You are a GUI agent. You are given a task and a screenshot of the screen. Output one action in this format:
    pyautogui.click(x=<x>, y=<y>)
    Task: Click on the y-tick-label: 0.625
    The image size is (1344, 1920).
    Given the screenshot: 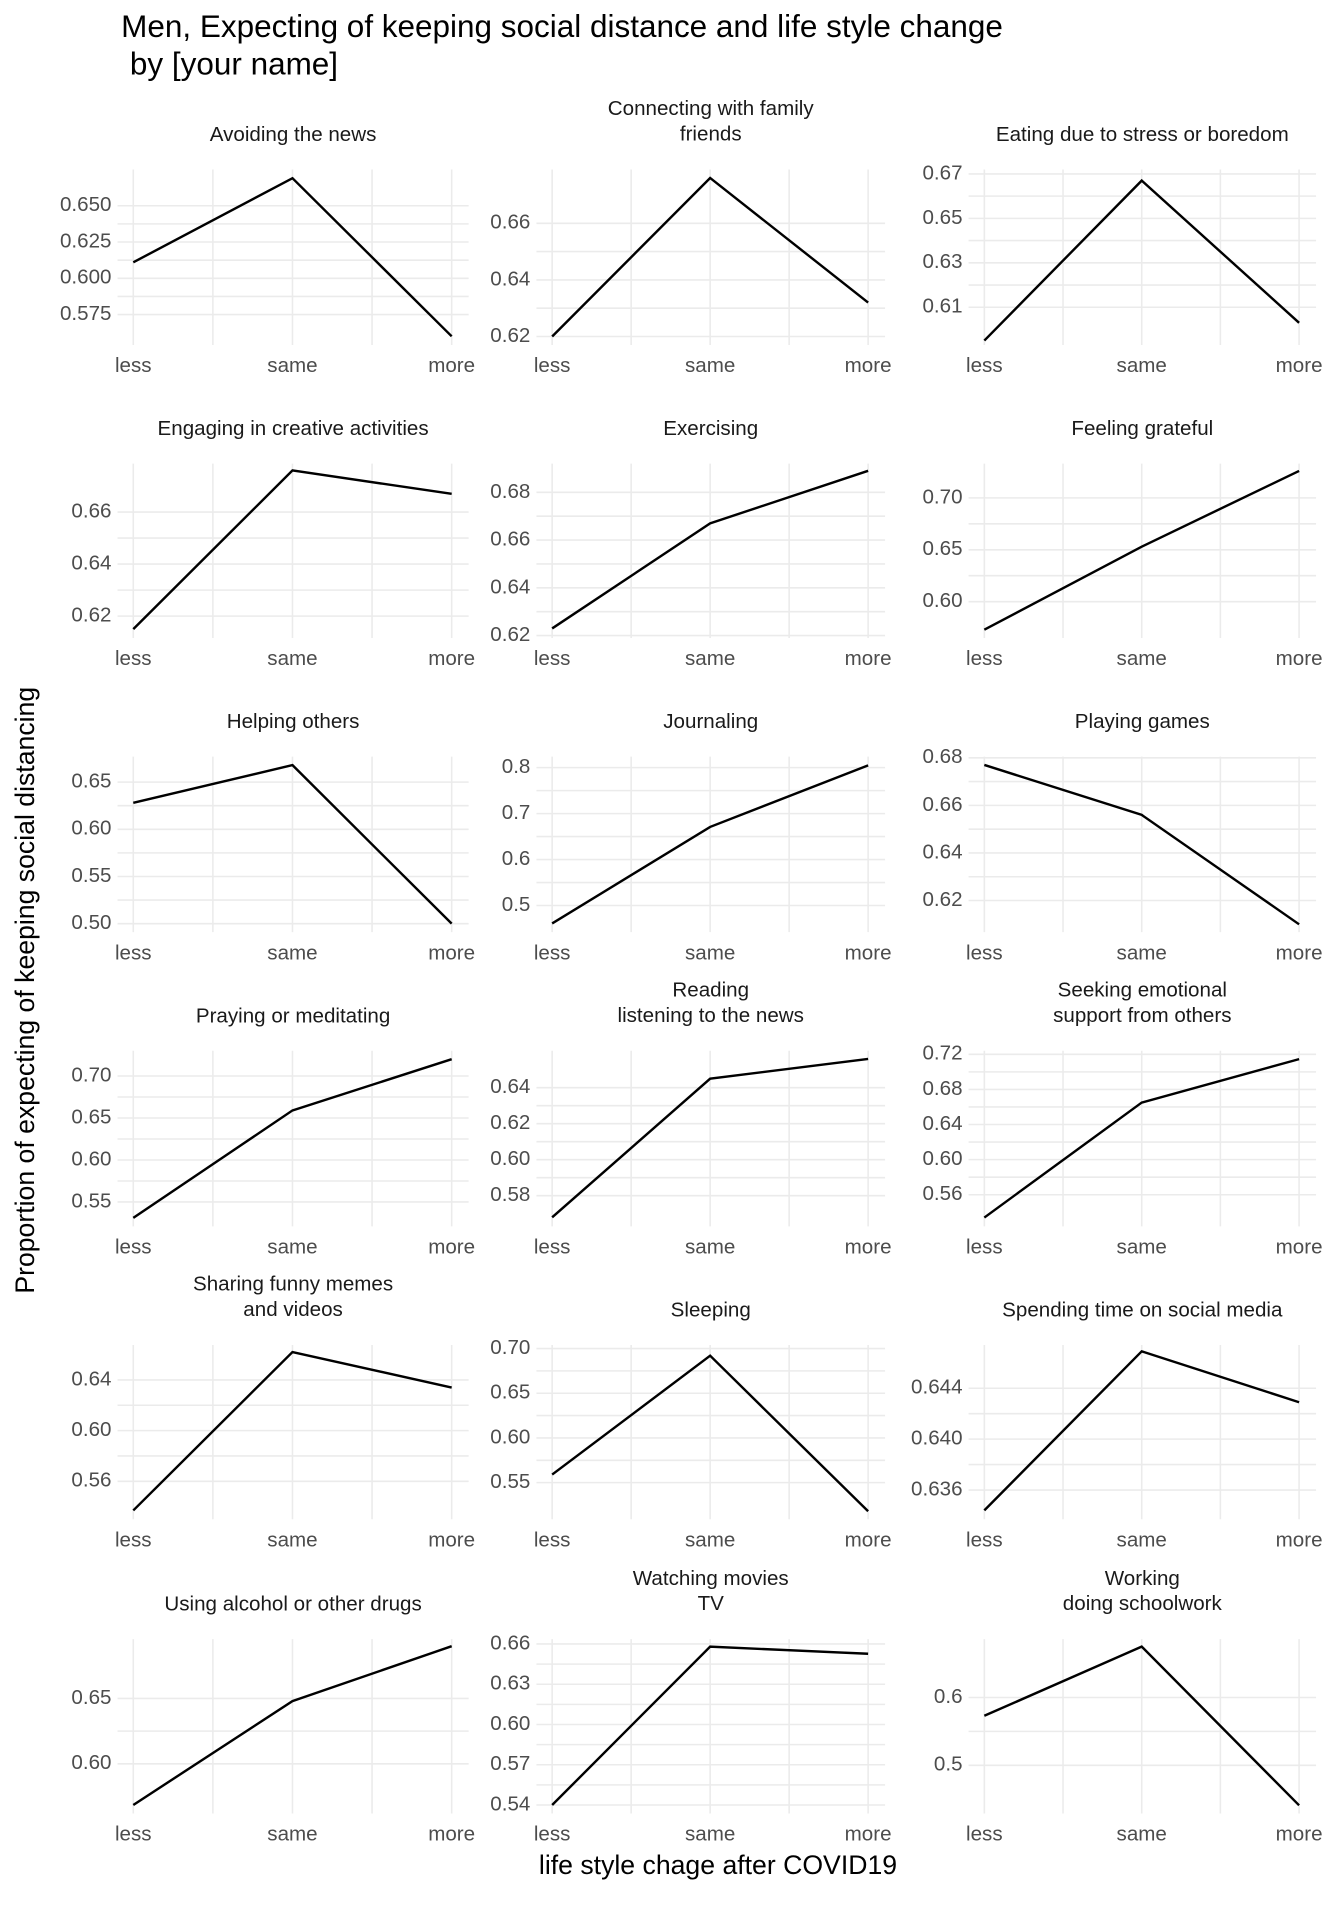 What is the action you would take?
    pyautogui.click(x=85, y=240)
    